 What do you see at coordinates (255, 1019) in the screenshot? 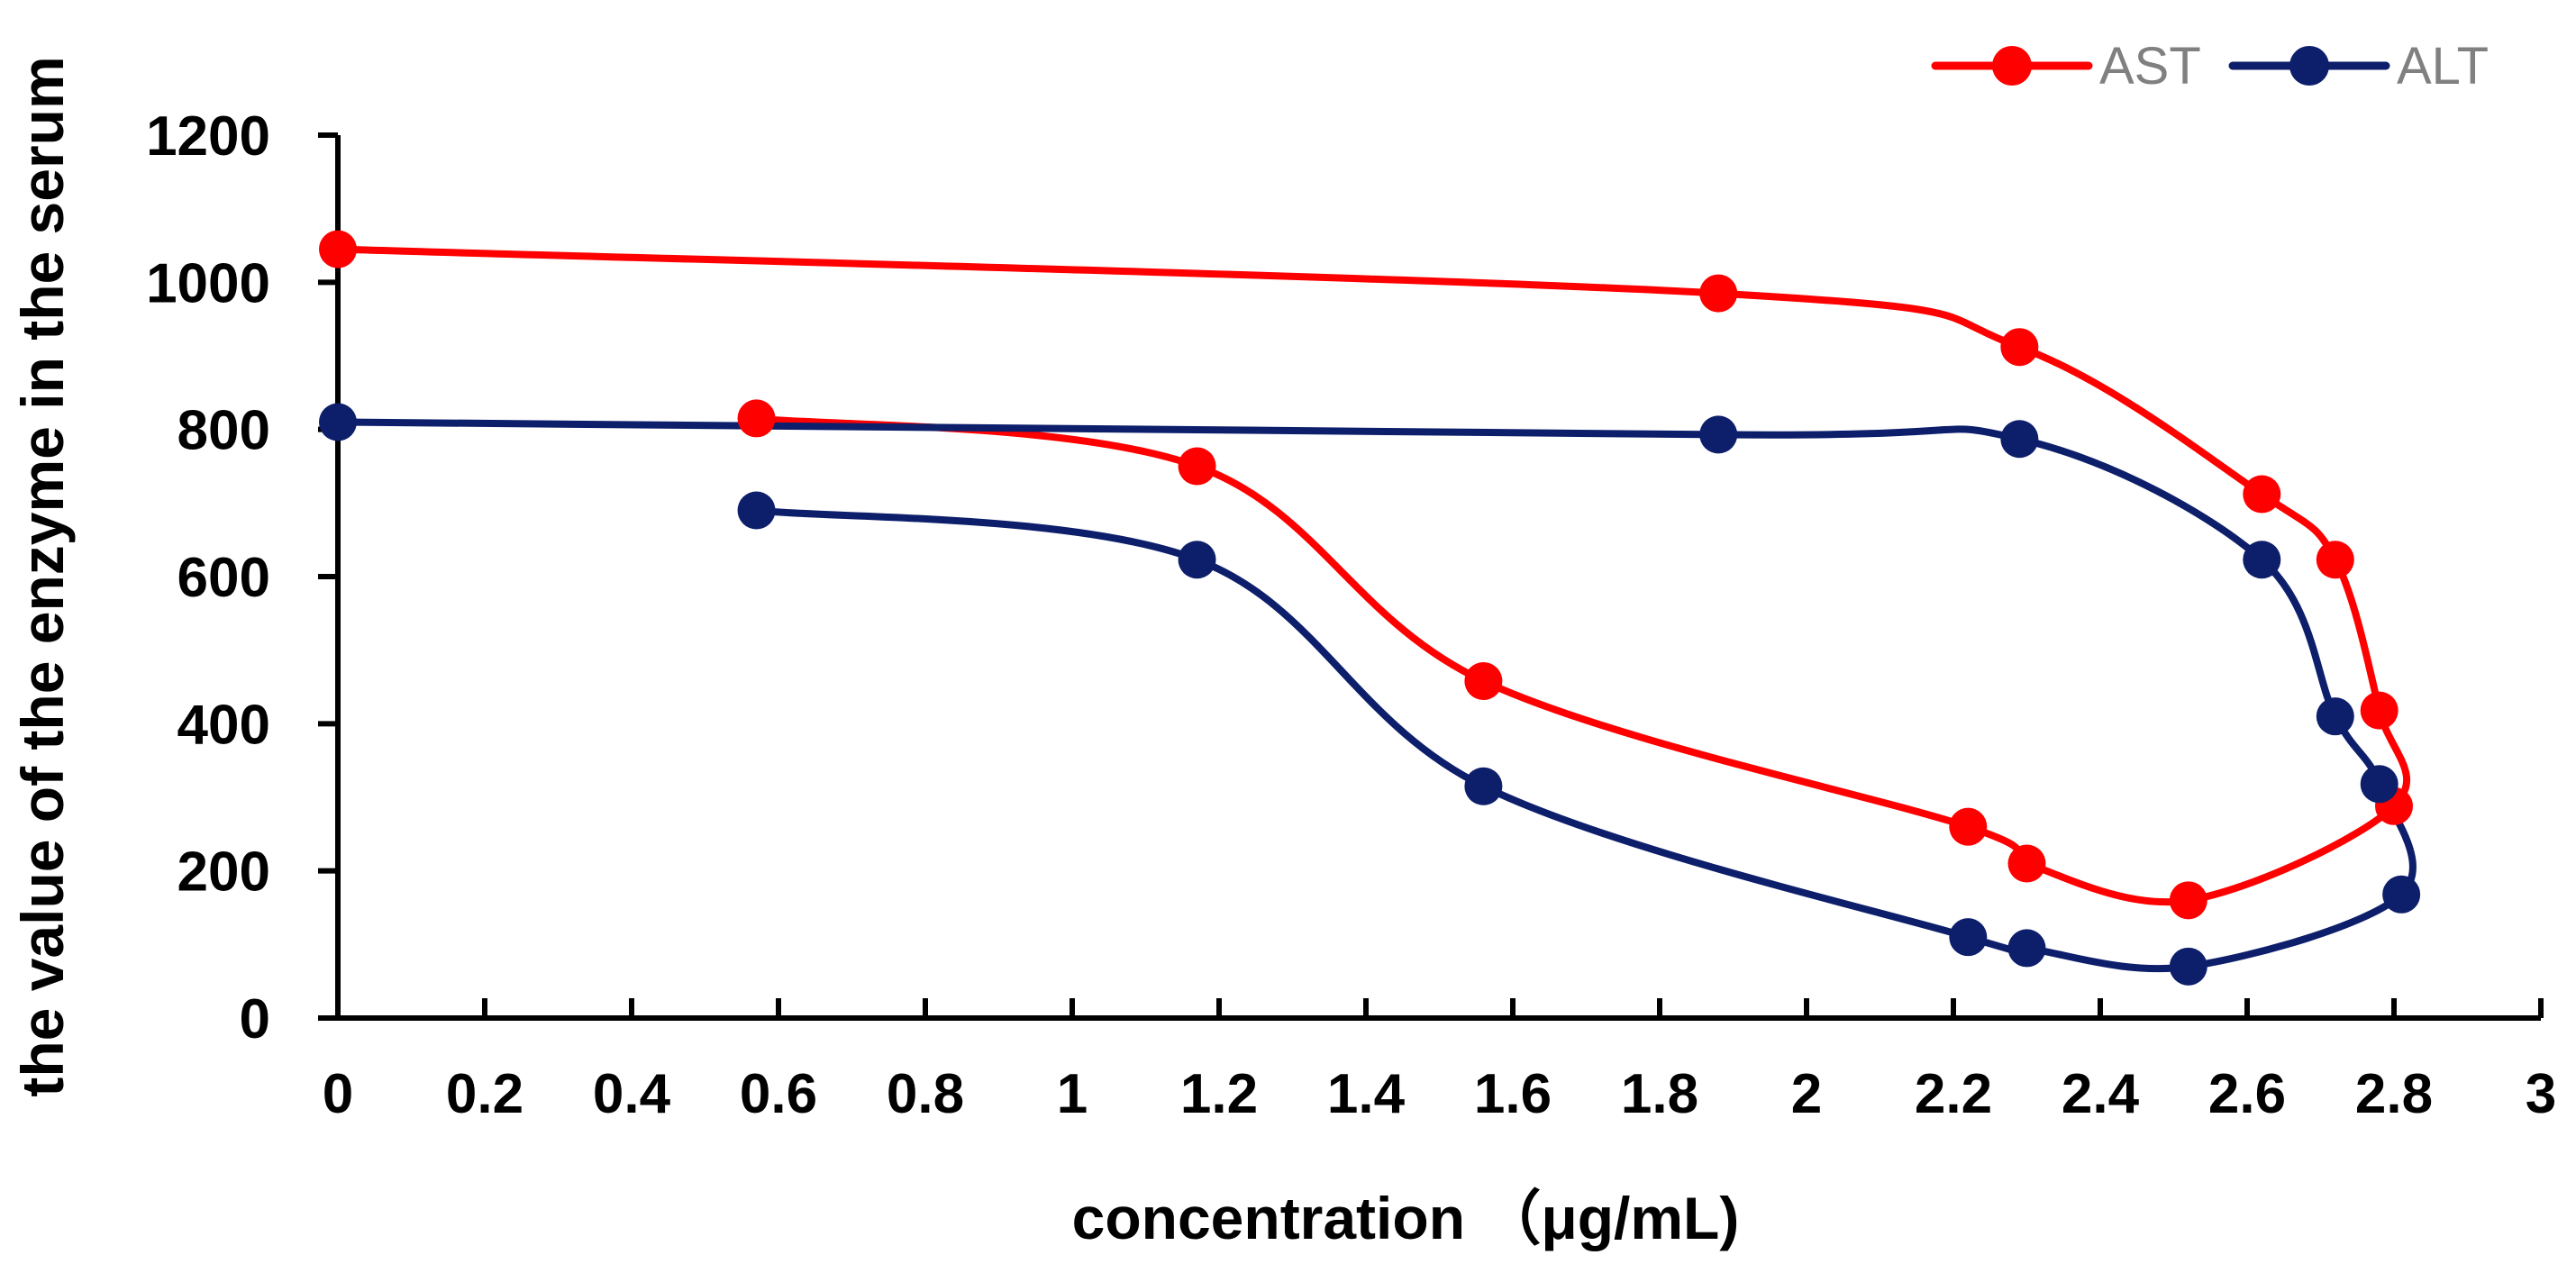
I see `y-tick-label: 0` at bounding box center [255, 1019].